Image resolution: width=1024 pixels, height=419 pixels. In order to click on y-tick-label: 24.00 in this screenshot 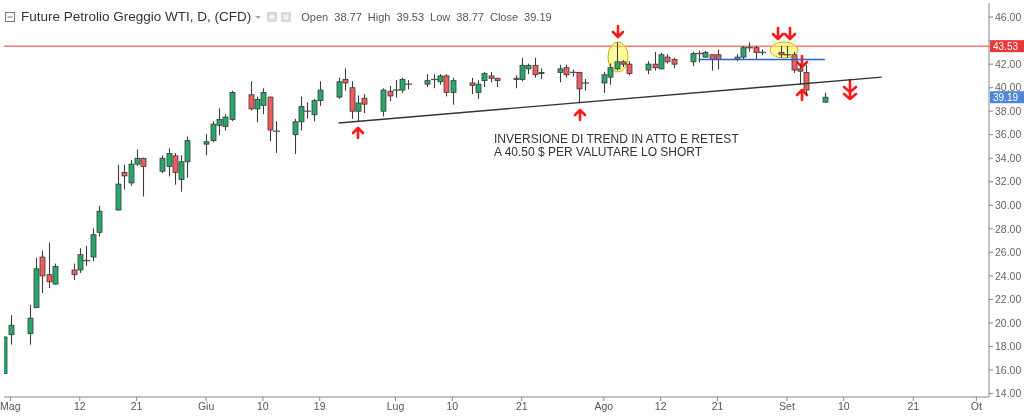, I will do `click(1008, 275)`.